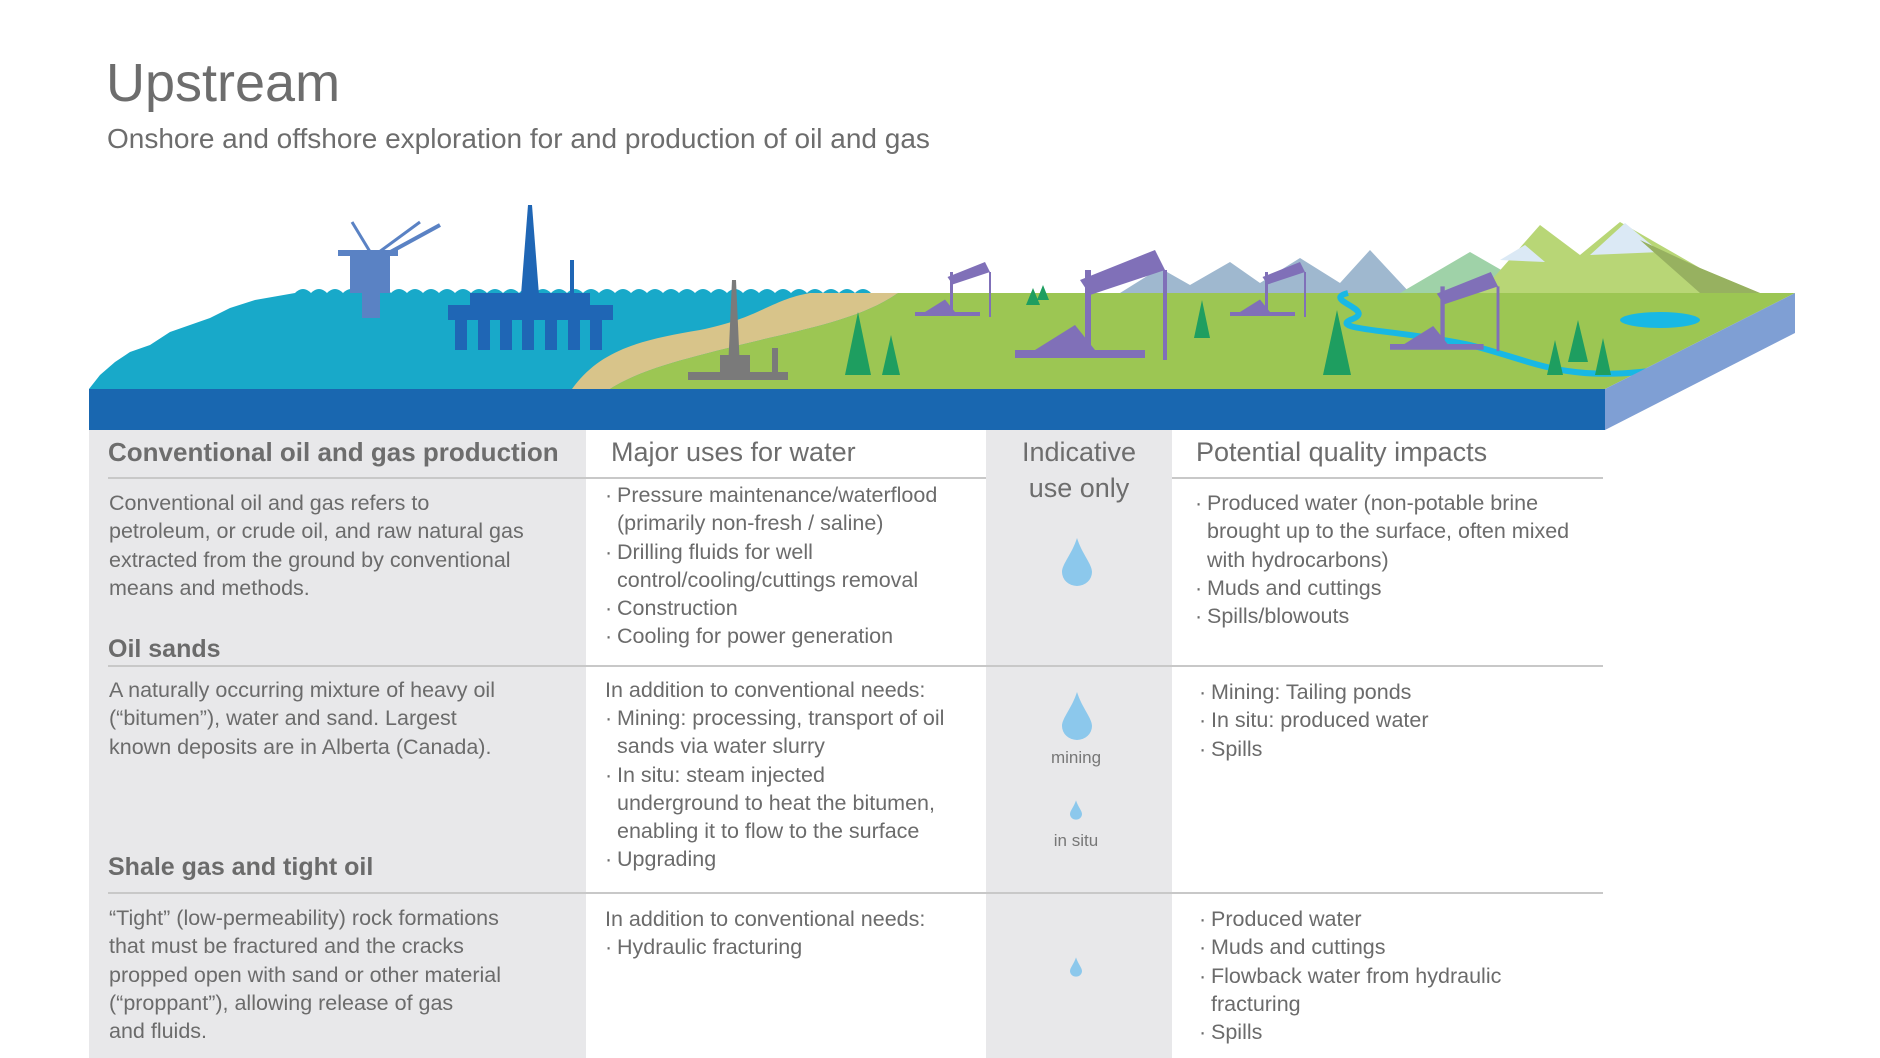 The image size is (1880, 1058). I want to click on label-mining: mining, so click(1076, 757).